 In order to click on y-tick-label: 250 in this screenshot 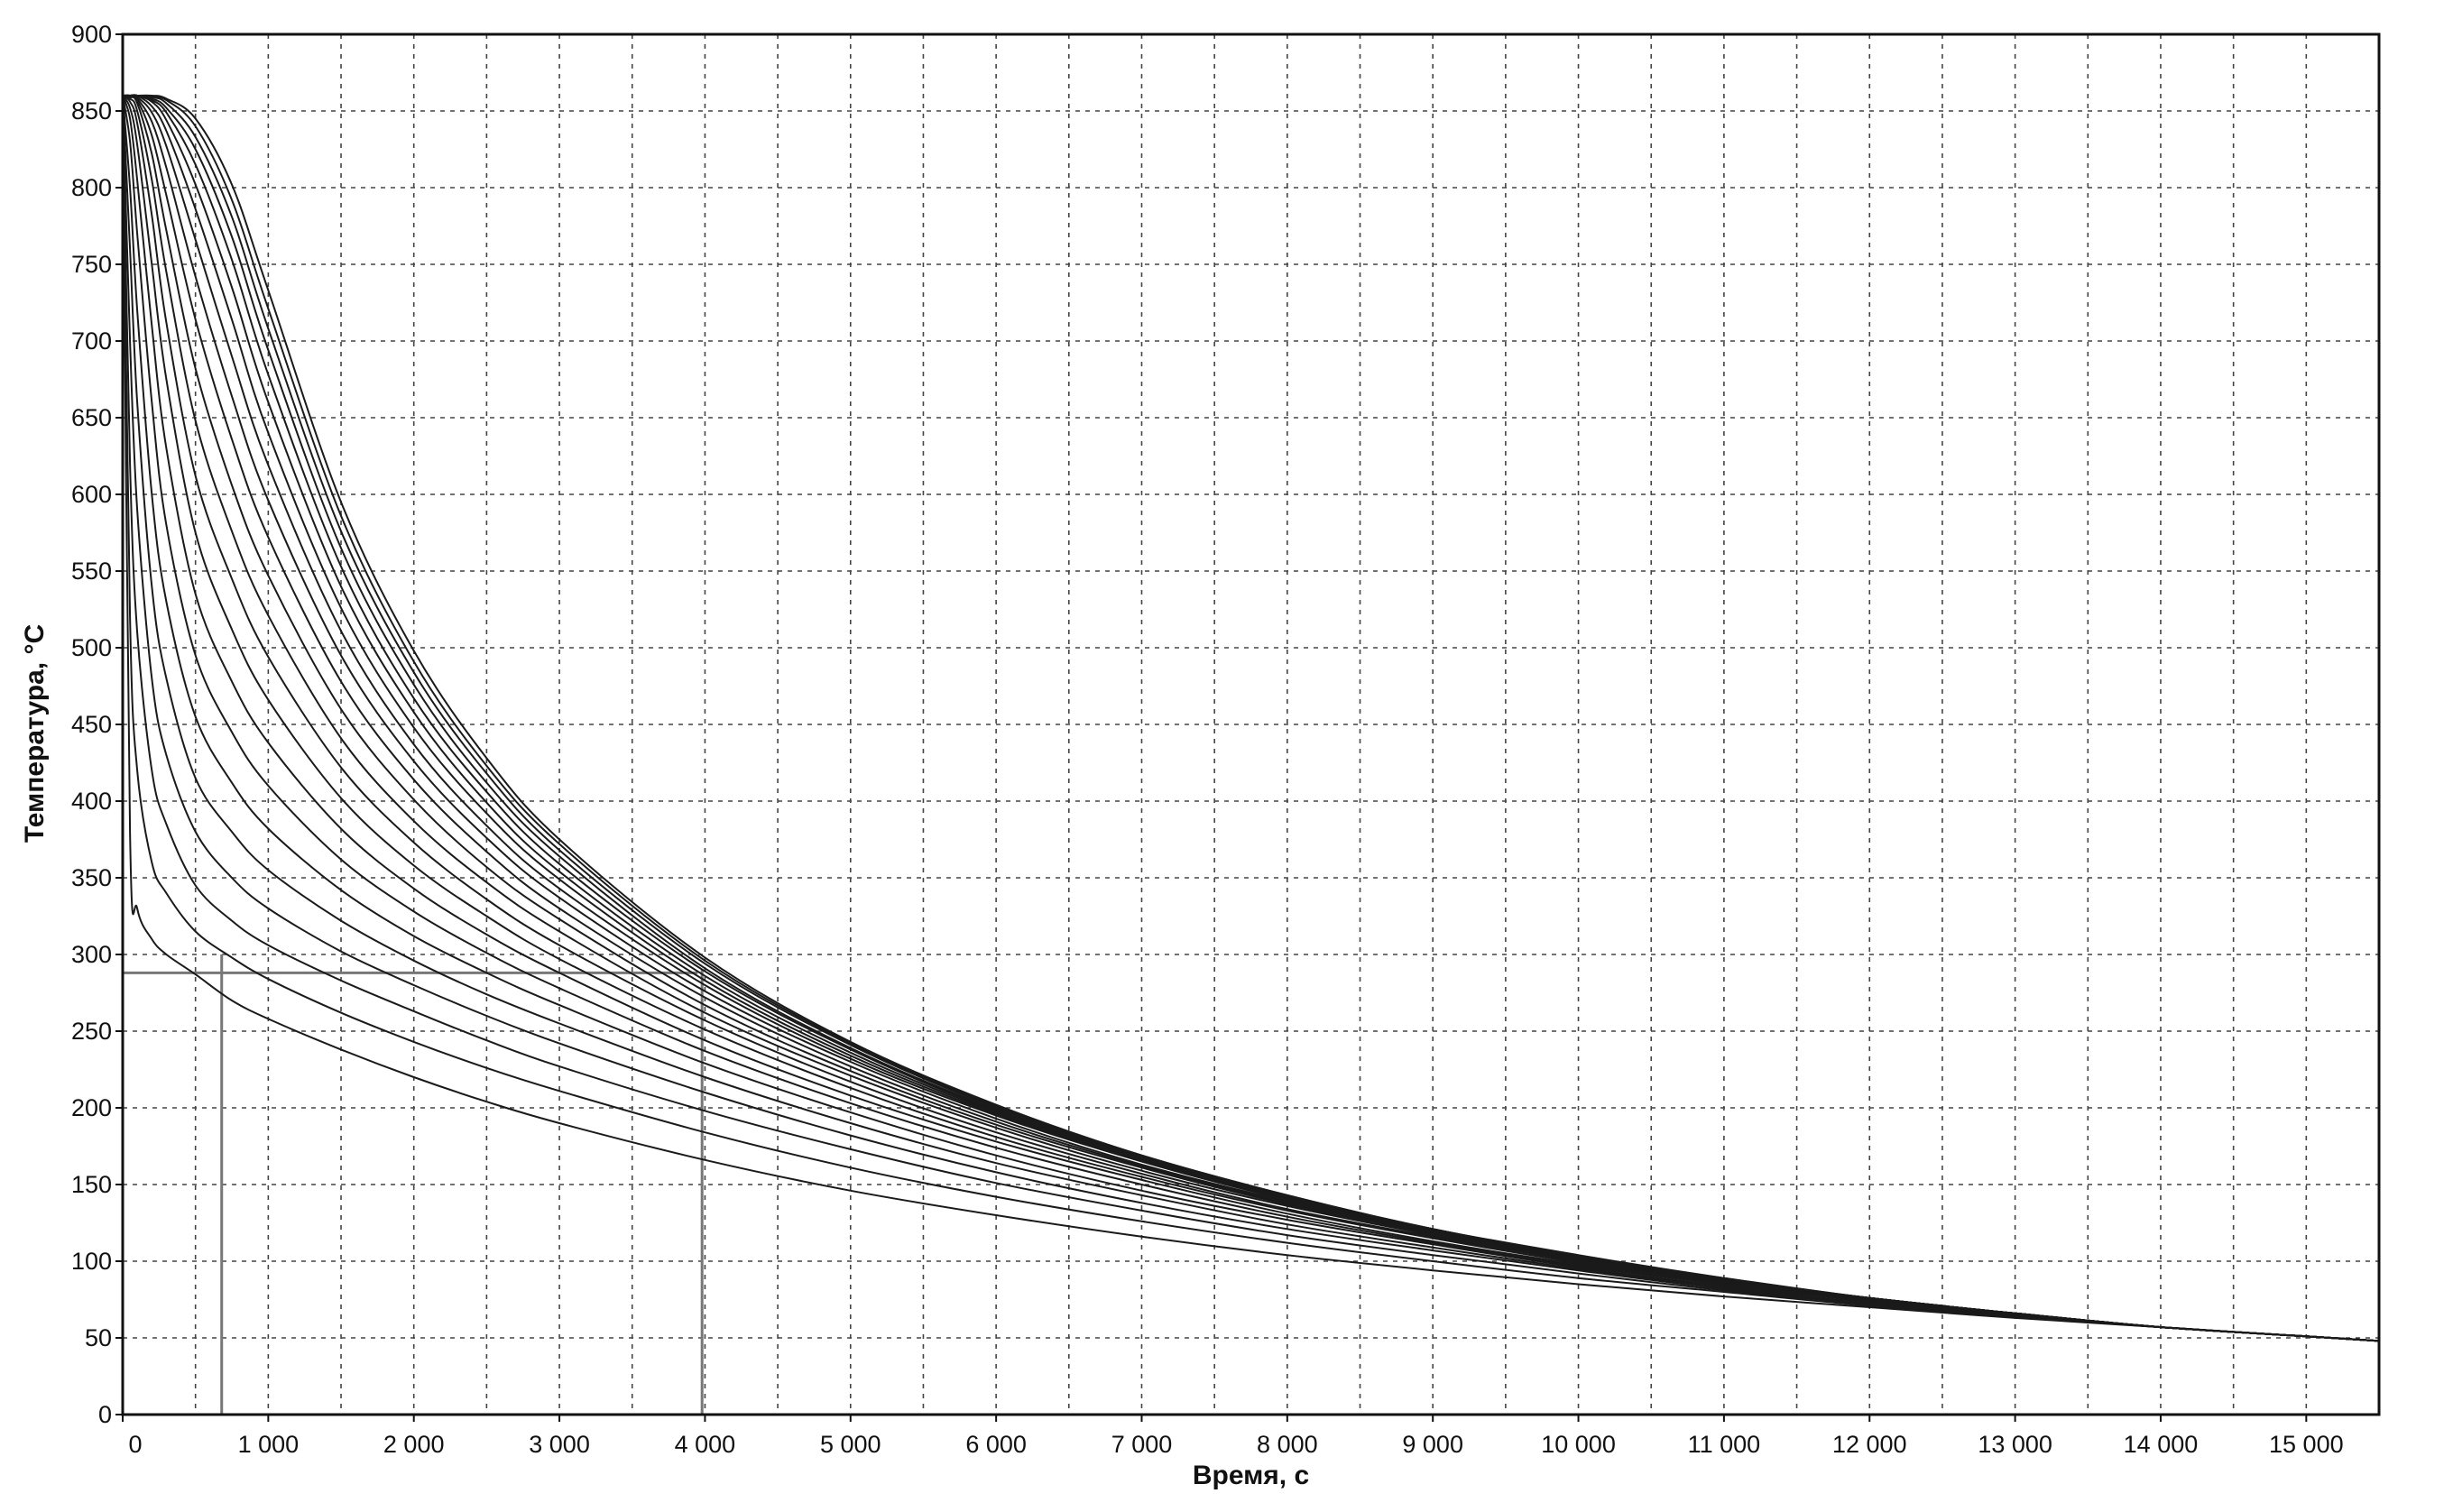, I will do `click(91, 1031)`.